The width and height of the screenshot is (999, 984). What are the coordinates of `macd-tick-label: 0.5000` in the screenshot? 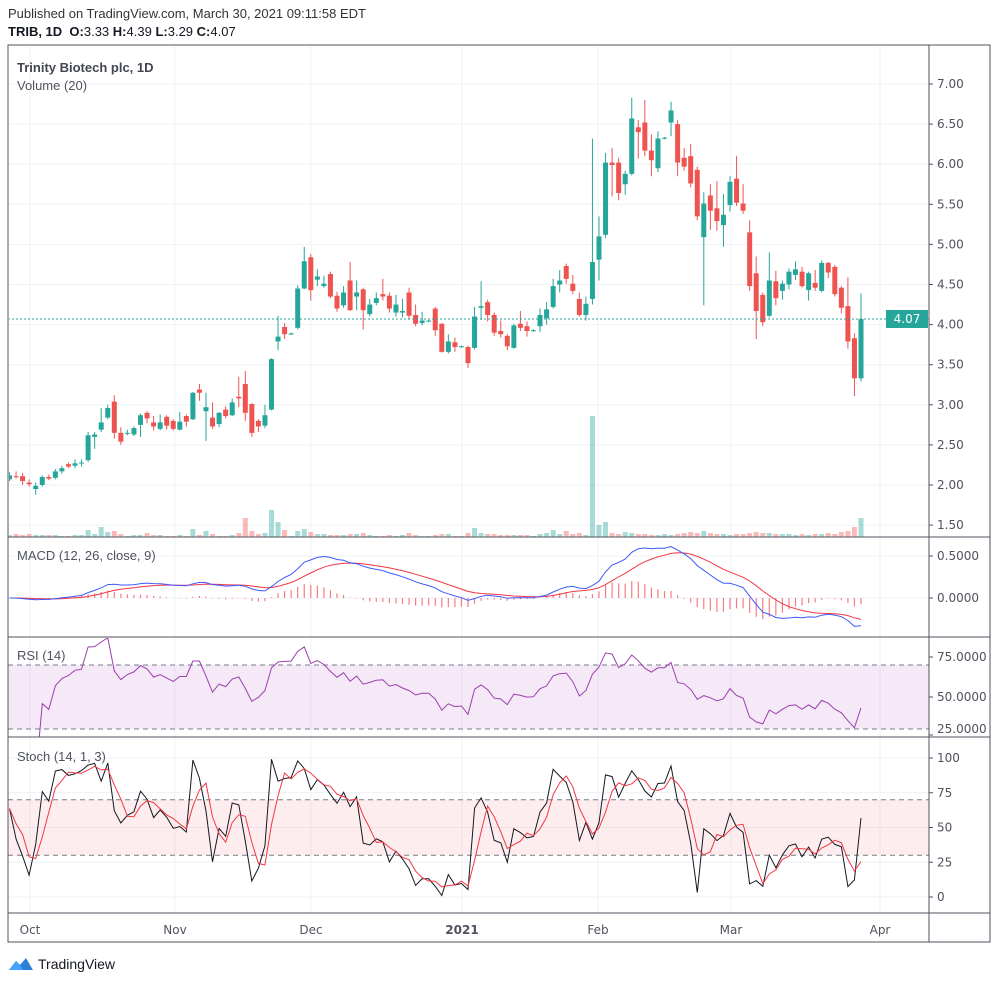 It's located at (958, 556).